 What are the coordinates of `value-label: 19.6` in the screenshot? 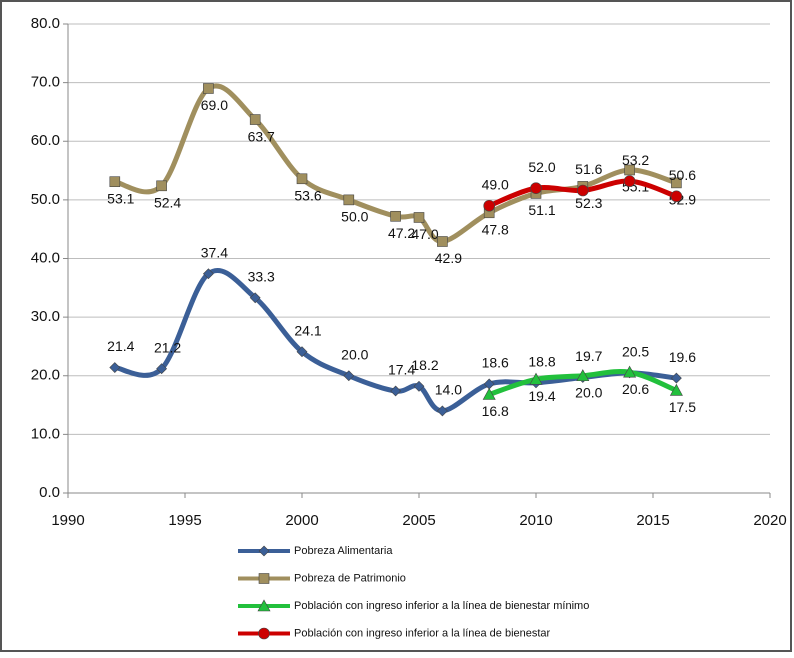 It's located at (682, 357).